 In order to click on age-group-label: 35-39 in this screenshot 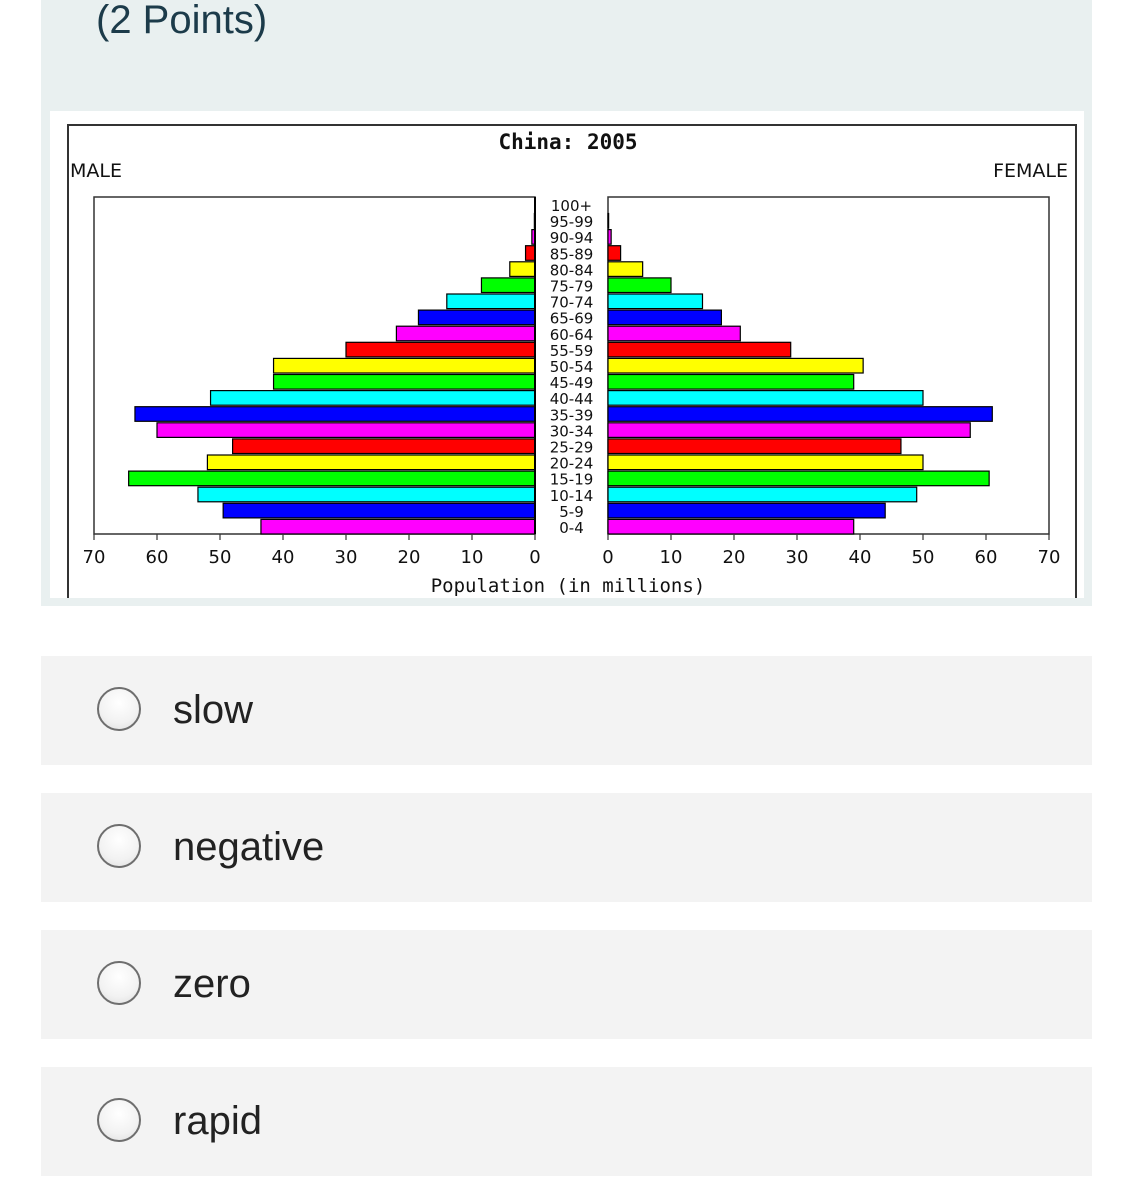, I will do `click(572, 415)`.